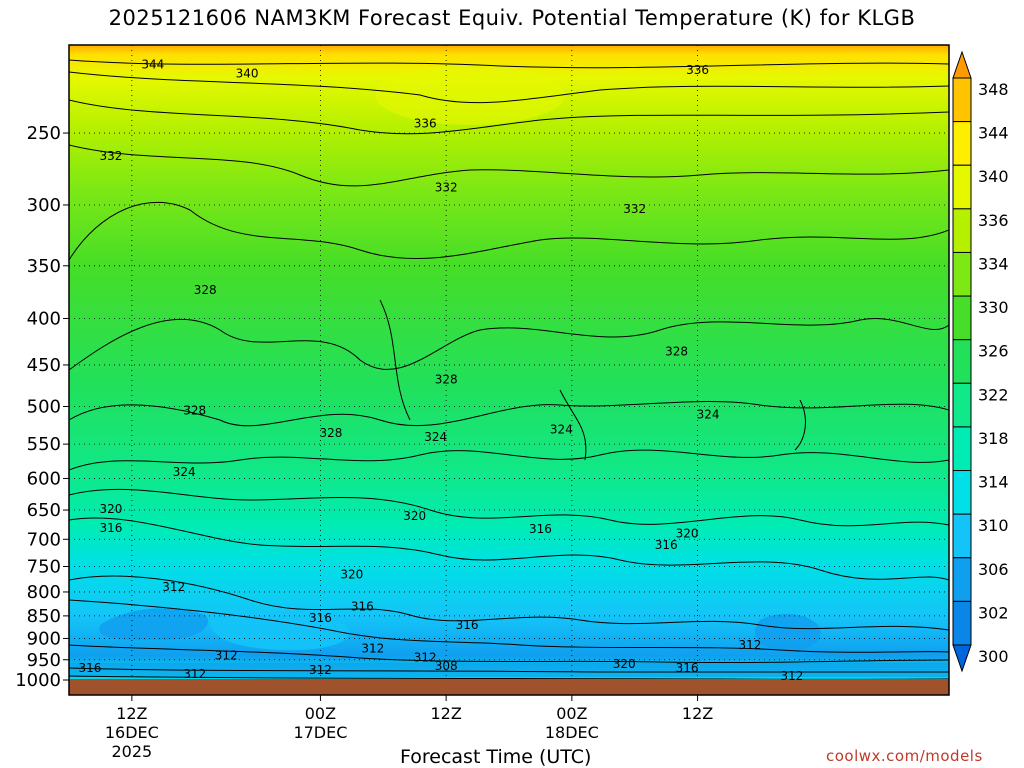  What do you see at coordinates (993, 307) in the screenshot?
I see `colorbar-label: 330` at bounding box center [993, 307].